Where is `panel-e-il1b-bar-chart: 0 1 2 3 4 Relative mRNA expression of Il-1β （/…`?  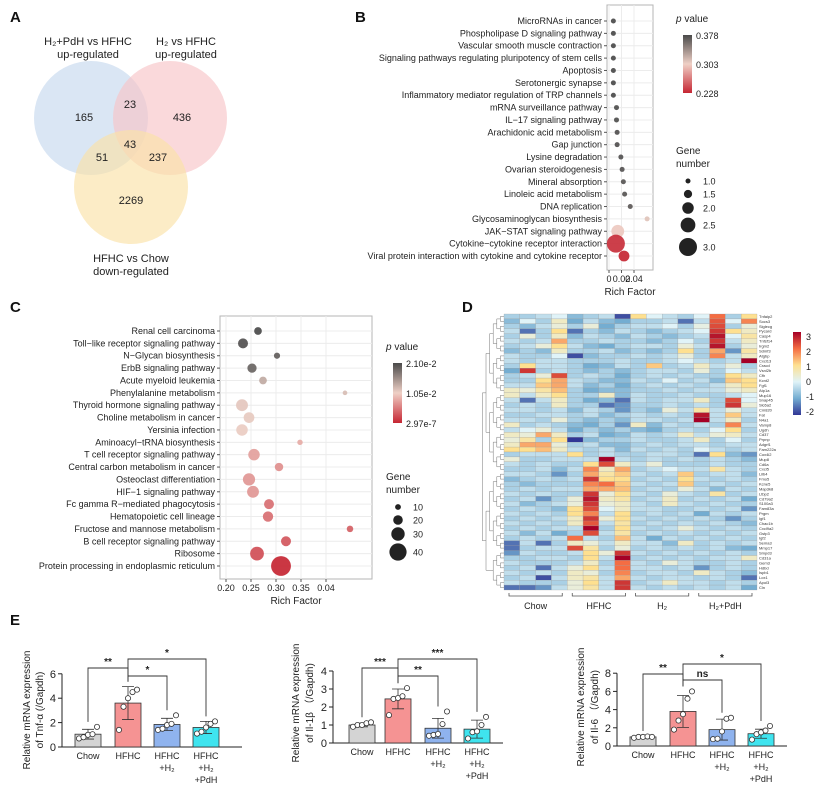
panel-e-il1b-bar-chart: 0 1 2 3 4 Relative mRNA expression of Il-1β （/… is located at coordinates (397, 712).